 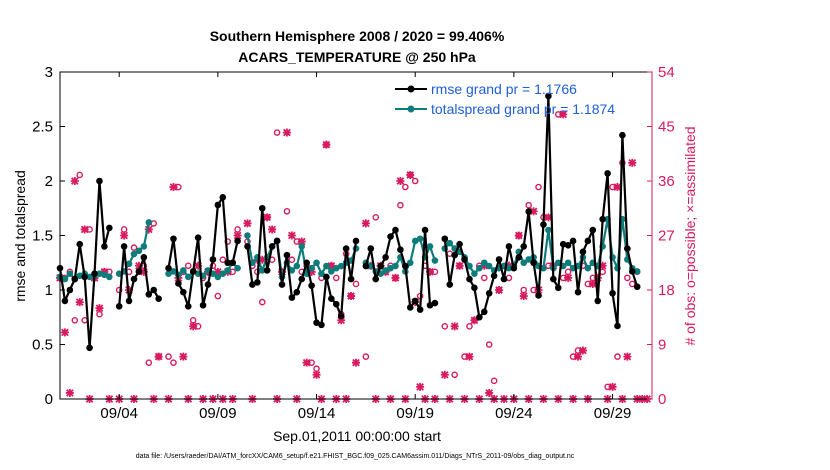 What do you see at coordinates (49, 399) in the screenshot?
I see `y-tick-label-left: 0` at bounding box center [49, 399].